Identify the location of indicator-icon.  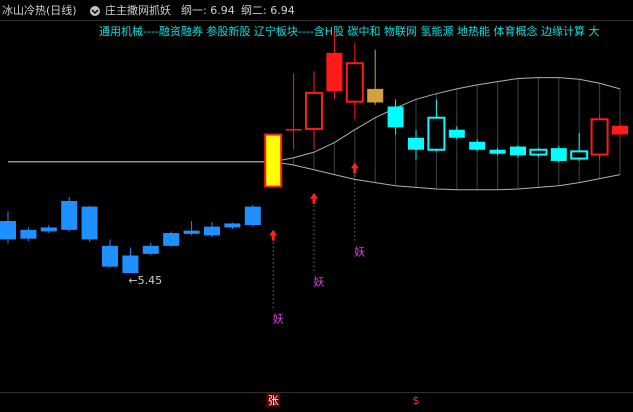
(95, 11).